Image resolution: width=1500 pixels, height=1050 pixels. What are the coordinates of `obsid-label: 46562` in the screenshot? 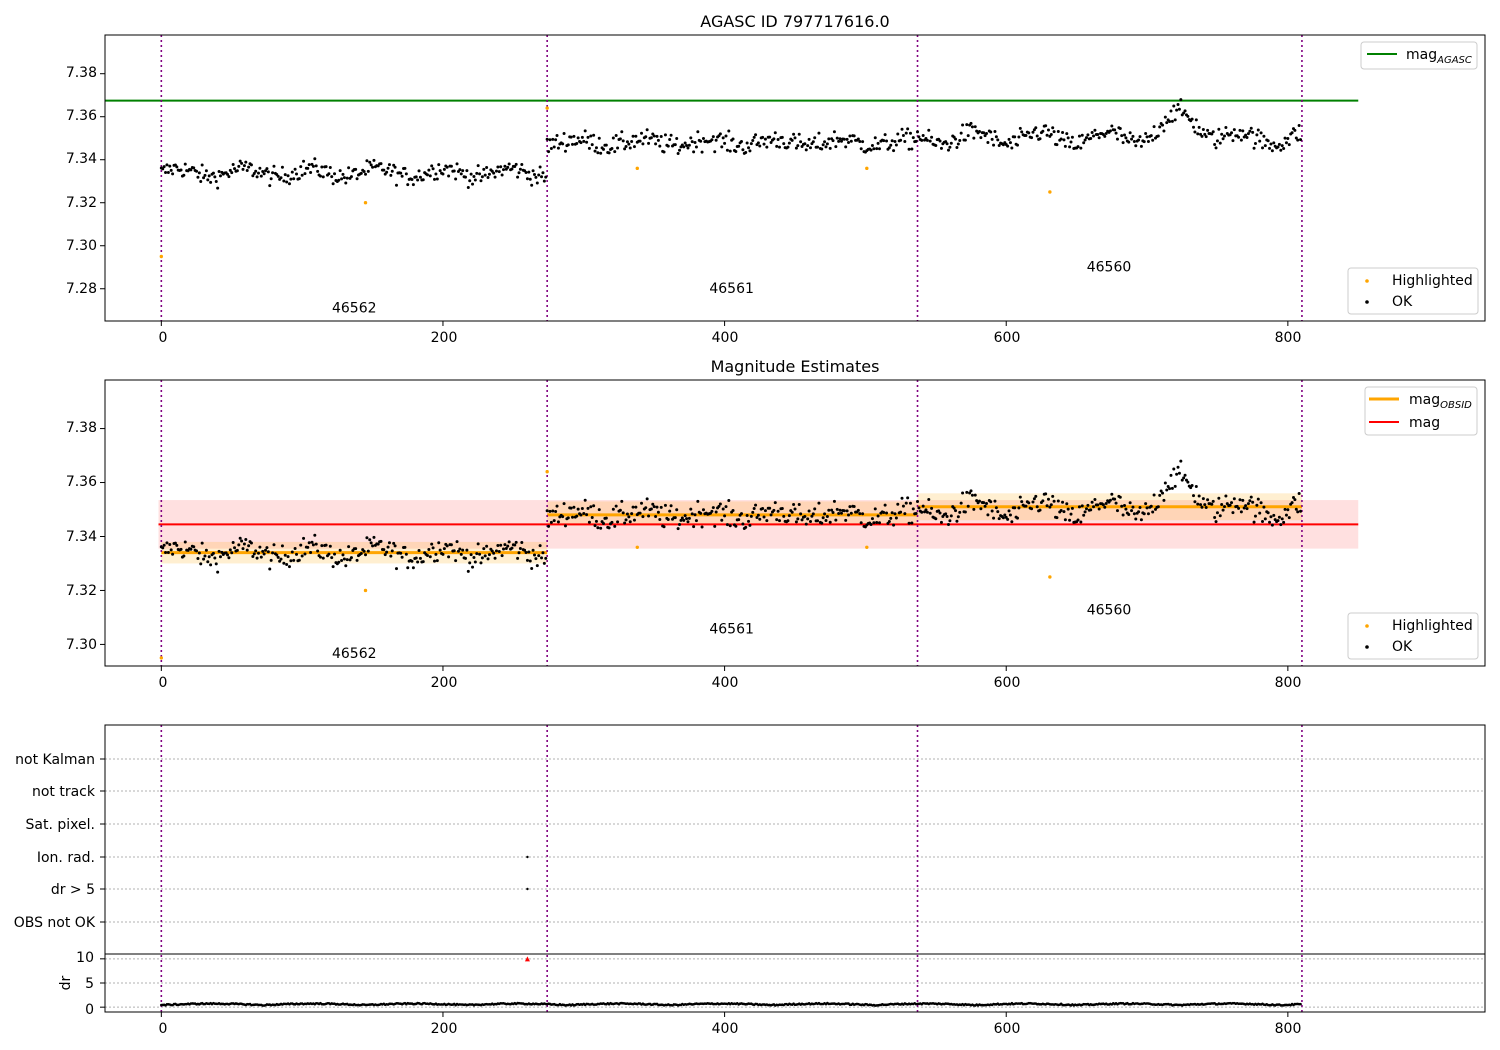 It's located at (354, 654).